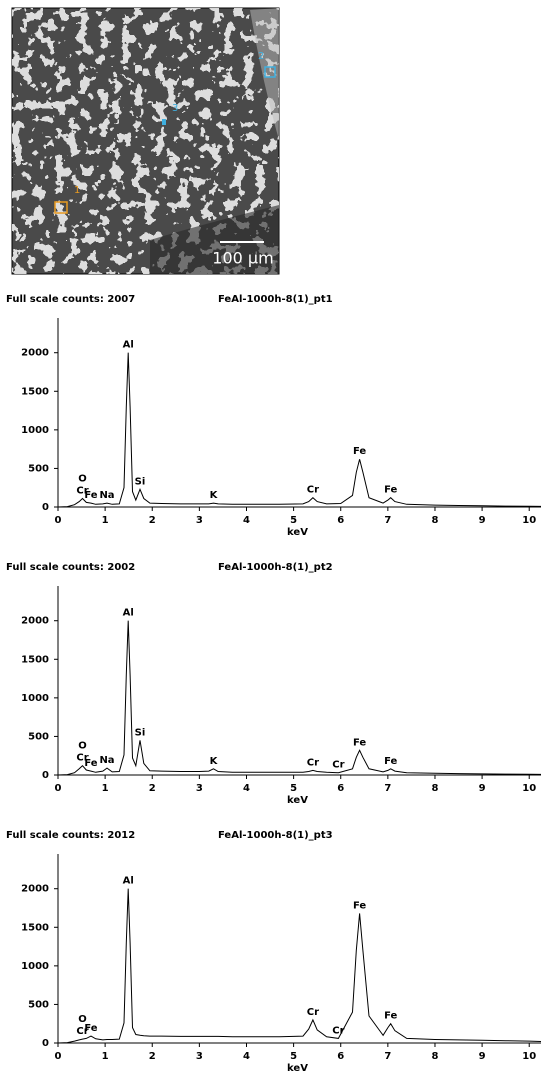 This screenshot has width=550, height=1080. I want to click on chart-title: FeAl-1000h-8(1)_pt3, so click(275, 835).